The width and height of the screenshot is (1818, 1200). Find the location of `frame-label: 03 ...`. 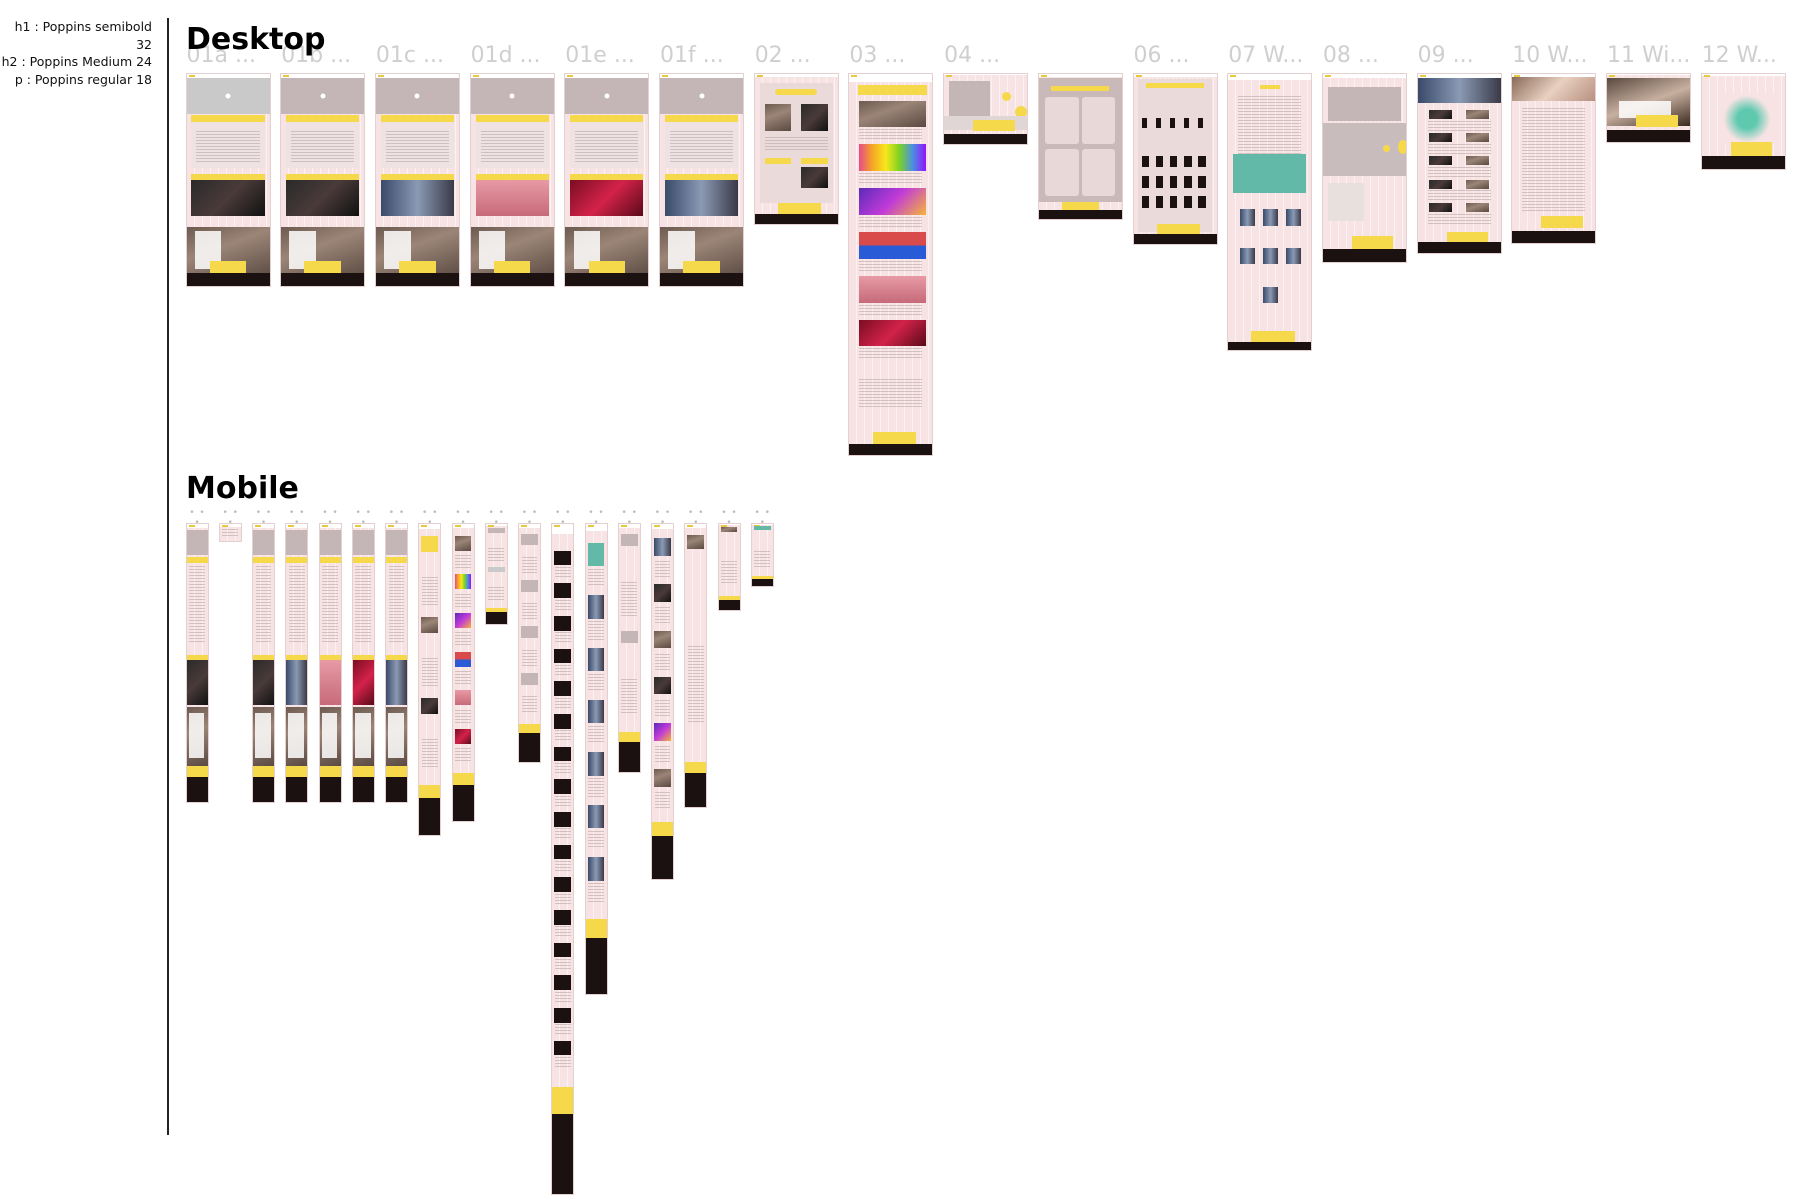

frame-label: 03 ... is located at coordinates (877, 56).